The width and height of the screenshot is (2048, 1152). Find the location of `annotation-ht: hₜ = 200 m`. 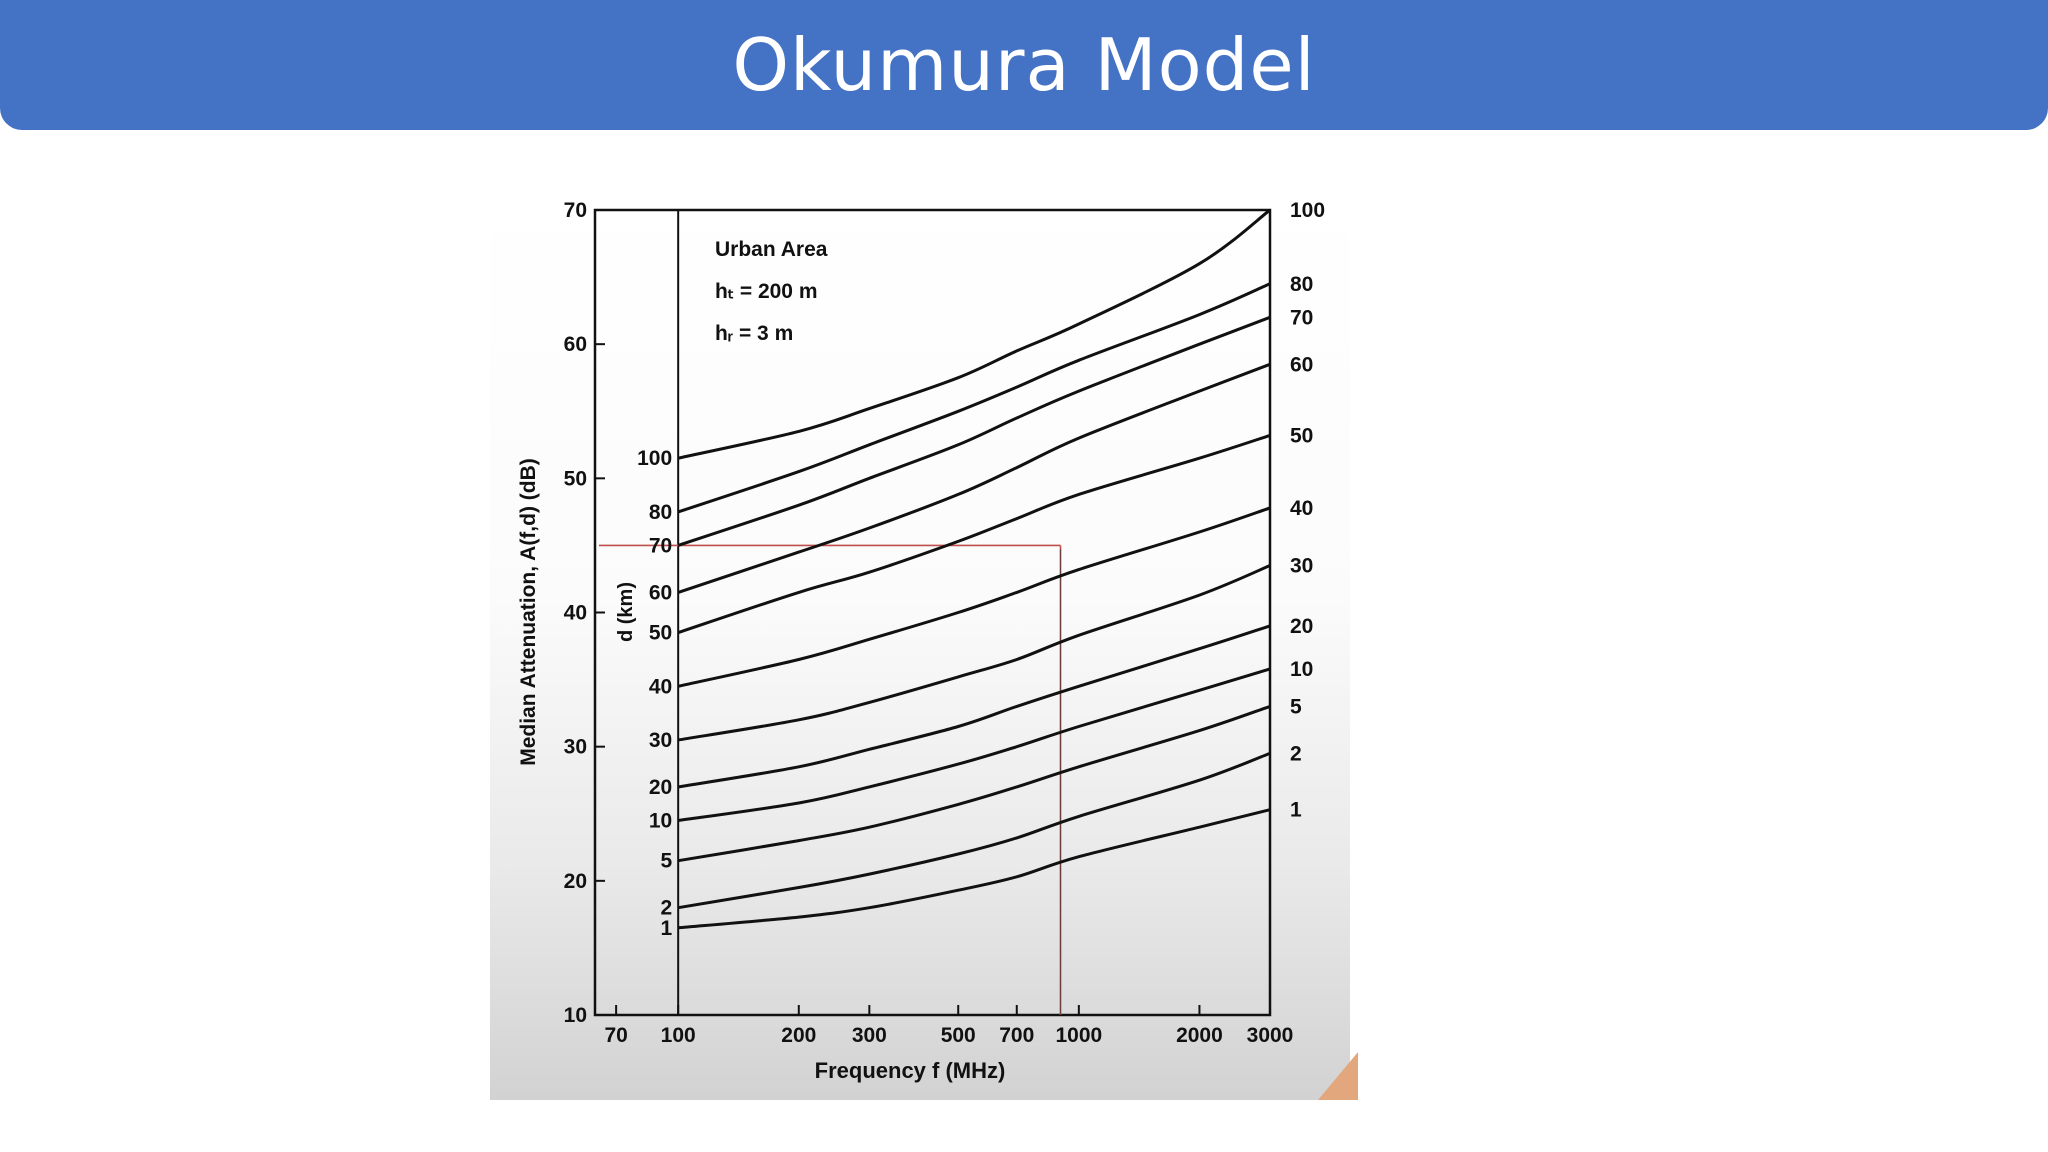

annotation-ht: hₜ = 200 m is located at coordinates (766, 291).